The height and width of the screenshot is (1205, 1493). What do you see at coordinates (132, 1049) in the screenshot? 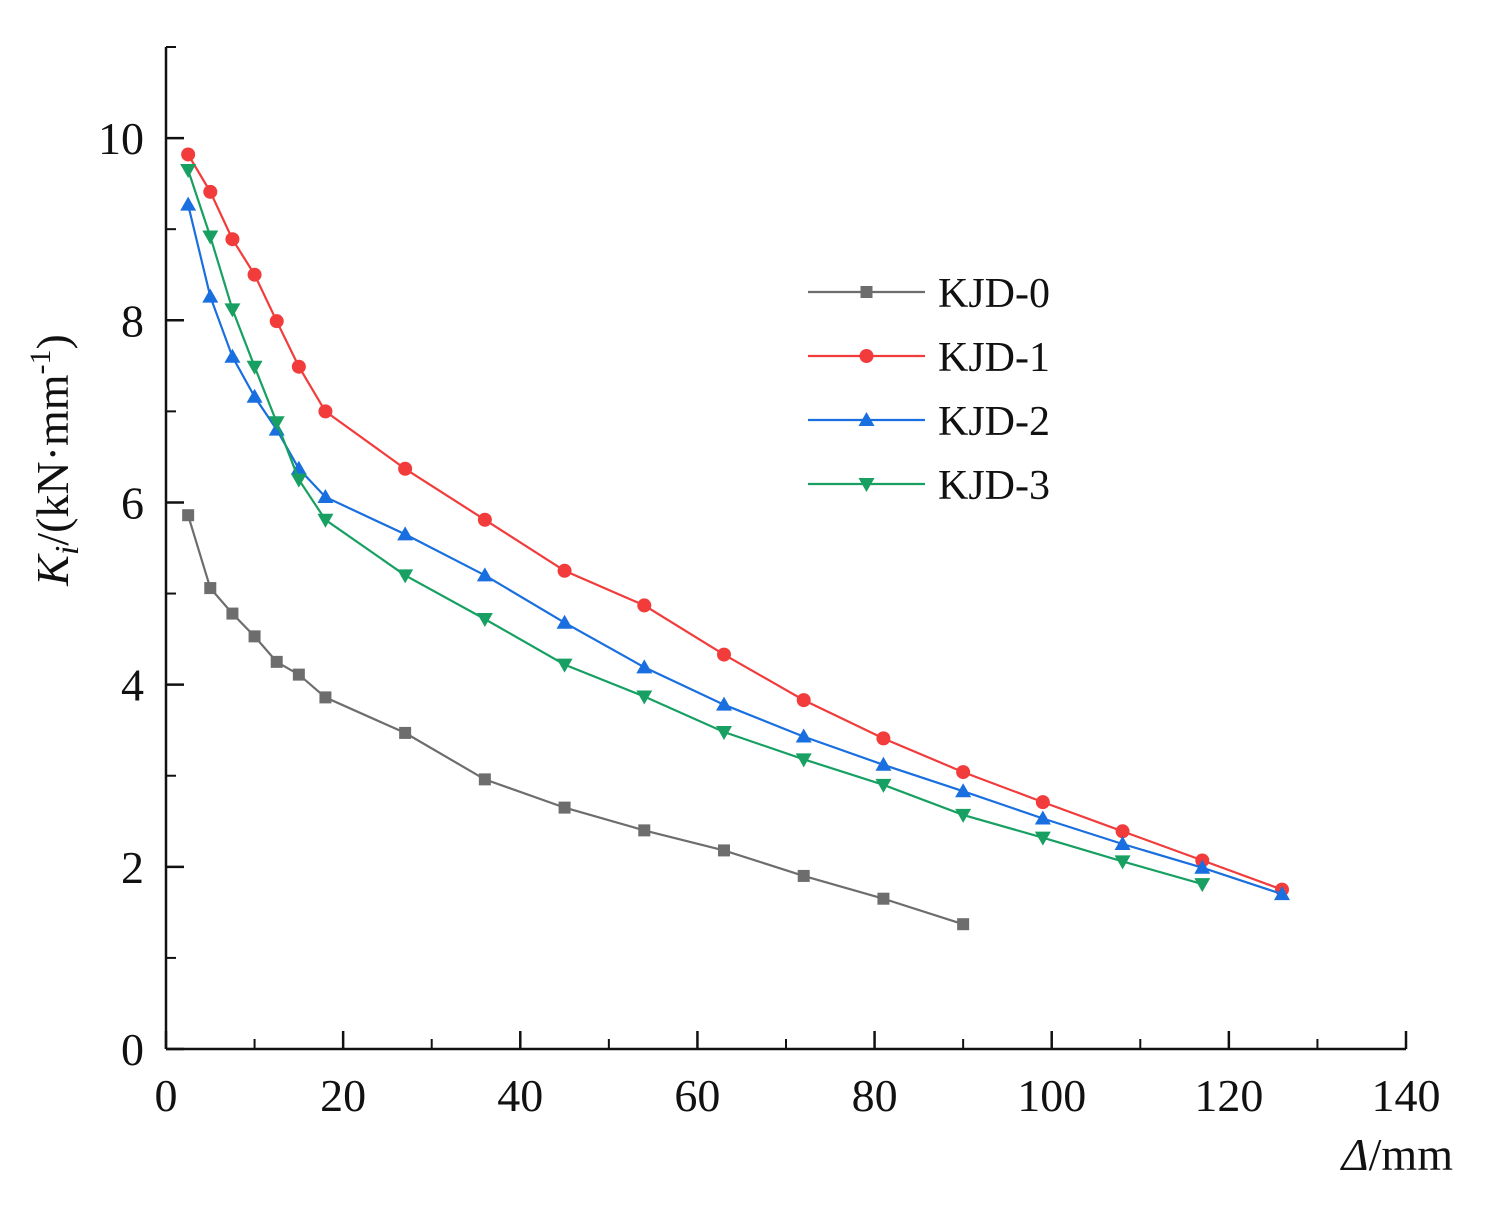
I see `y-tick-label: 0` at bounding box center [132, 1049].